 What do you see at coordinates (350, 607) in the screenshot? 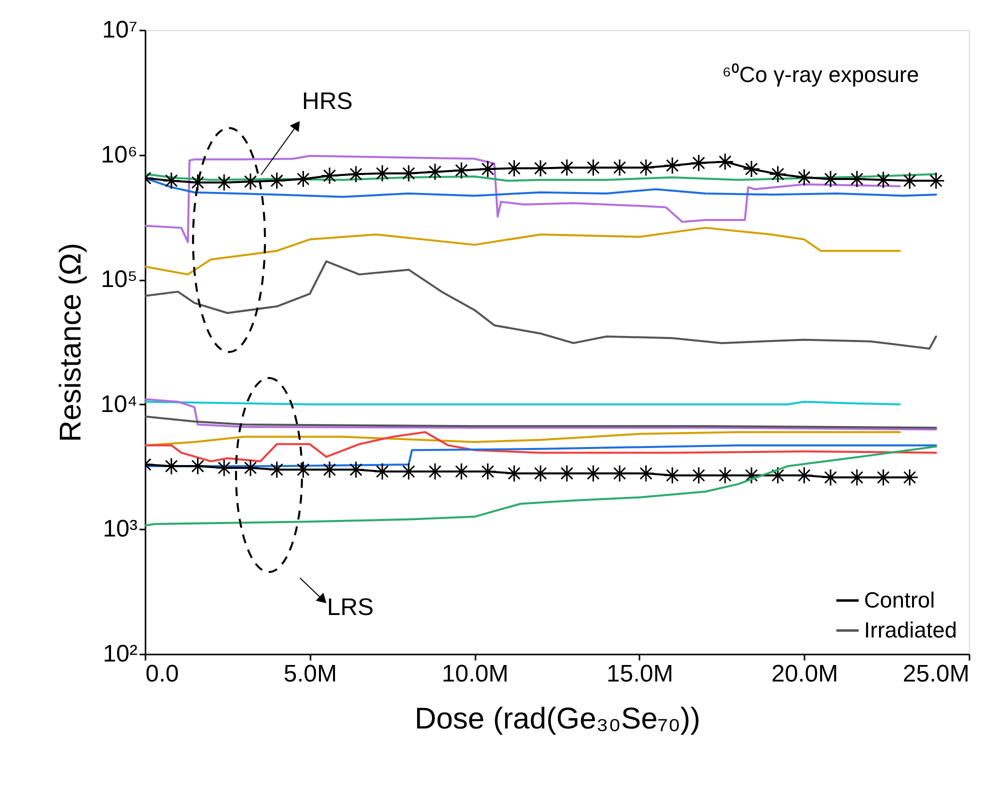
I see `annotation: LRS` at bounding box center [350, 607].